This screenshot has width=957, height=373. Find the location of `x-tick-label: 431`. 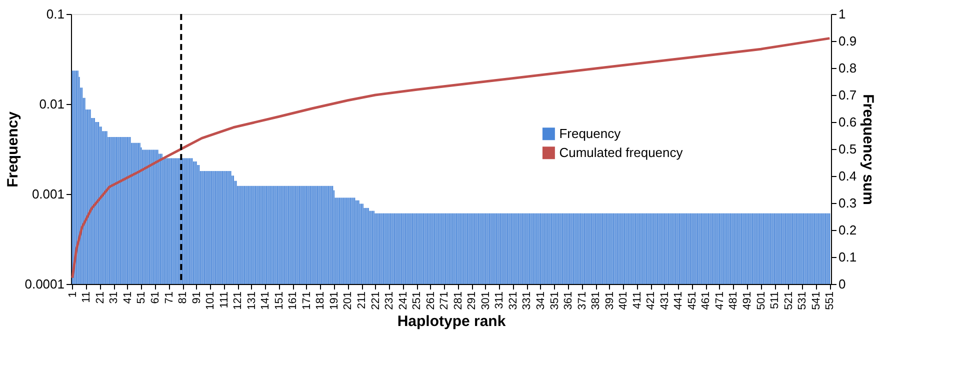

x-tick-label: 431 is located at coordinates (664, 301).